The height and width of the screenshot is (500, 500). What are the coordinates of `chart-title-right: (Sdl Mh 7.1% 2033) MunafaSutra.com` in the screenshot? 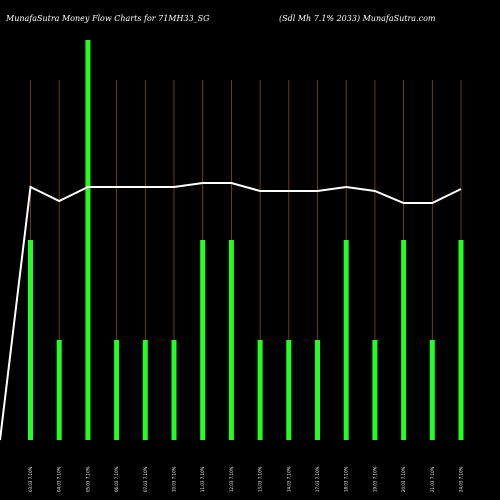 It's located at (357, 18).